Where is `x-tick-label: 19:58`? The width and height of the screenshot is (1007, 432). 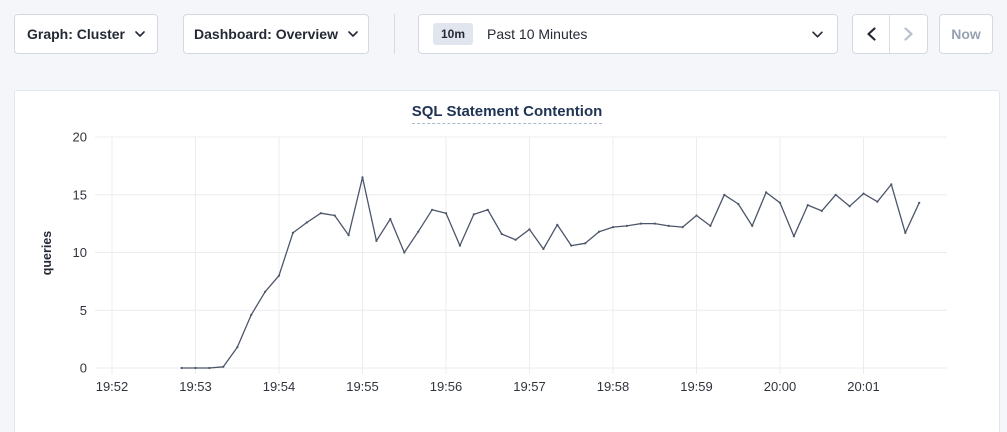 x-tick-label: 19:58 is located at coordinates (613, 386).